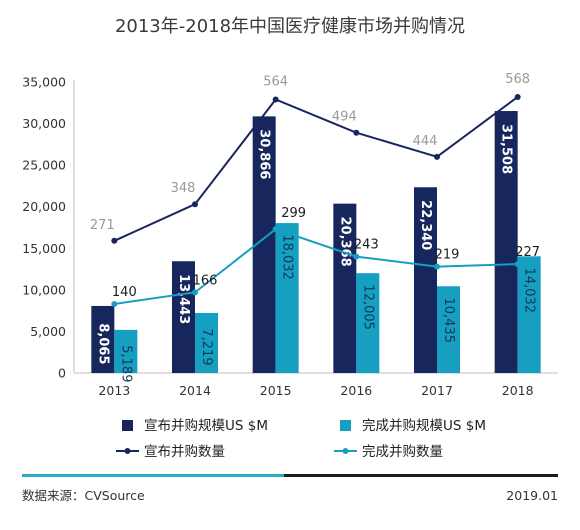  What do you see at coordinates (425, 225) in the screenshot?
I see `bar-announced-label: 22,340` at bounding box center [425, 225].